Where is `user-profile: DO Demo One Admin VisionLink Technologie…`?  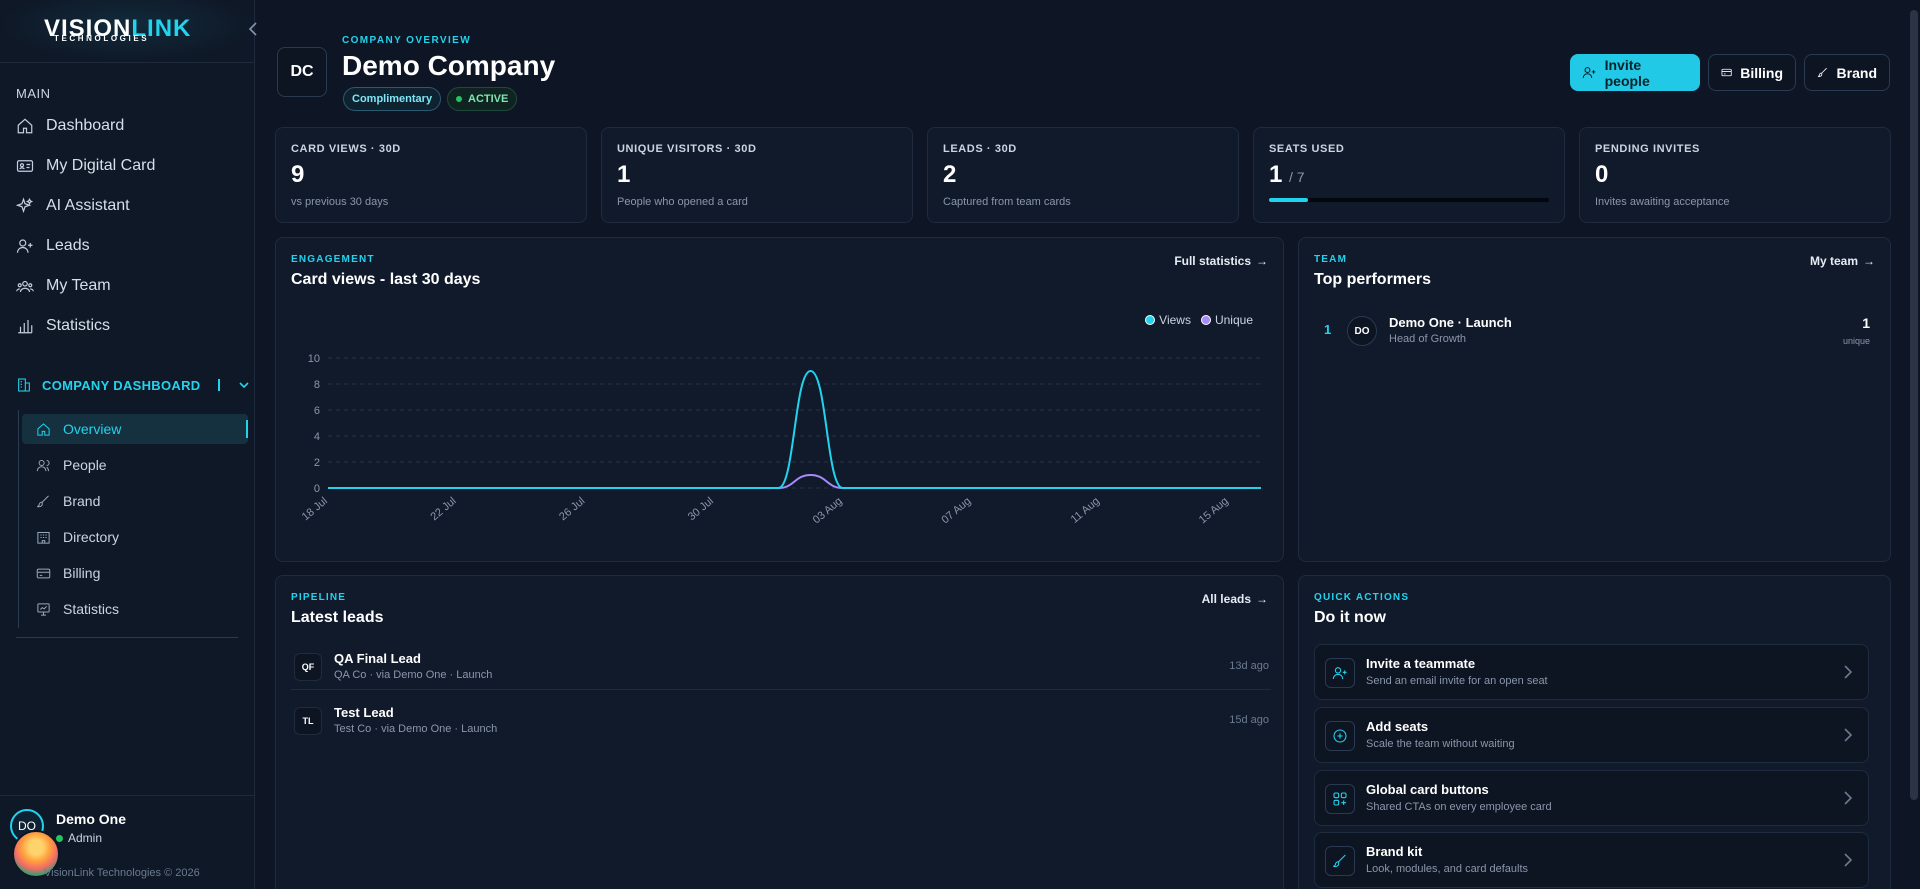
user-profile: DO Demo One Admin VisionLink Technologie… is located at coordinates (127, 842).